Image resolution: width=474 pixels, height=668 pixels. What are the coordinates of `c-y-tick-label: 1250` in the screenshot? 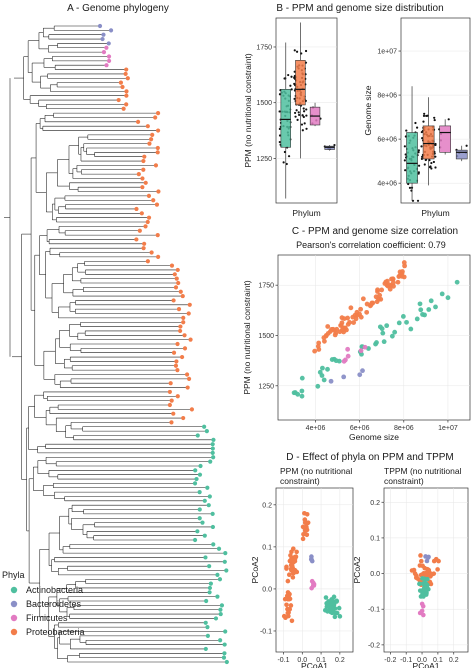 It's located at (266, 386).